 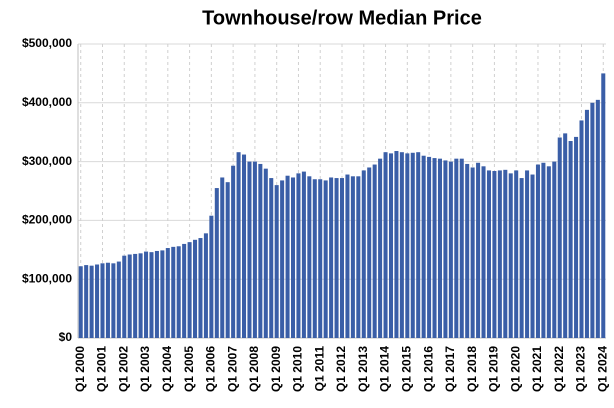 I want to click on x-tick-label: Q1 2013, so click(x=363, y=369).